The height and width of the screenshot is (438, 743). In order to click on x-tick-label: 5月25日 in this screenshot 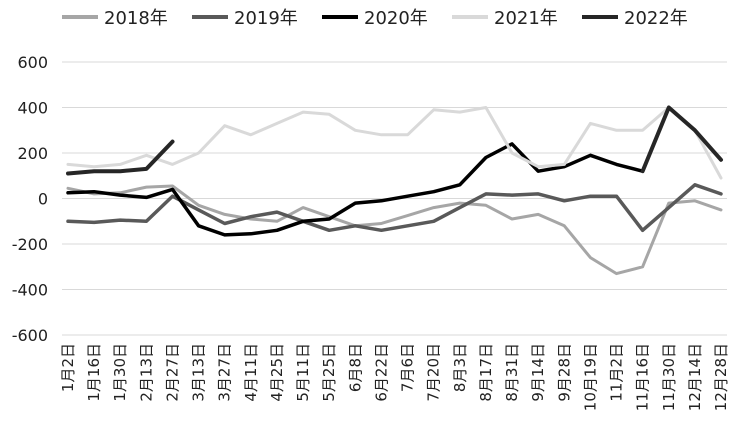, I will do `click(329, 372)`.